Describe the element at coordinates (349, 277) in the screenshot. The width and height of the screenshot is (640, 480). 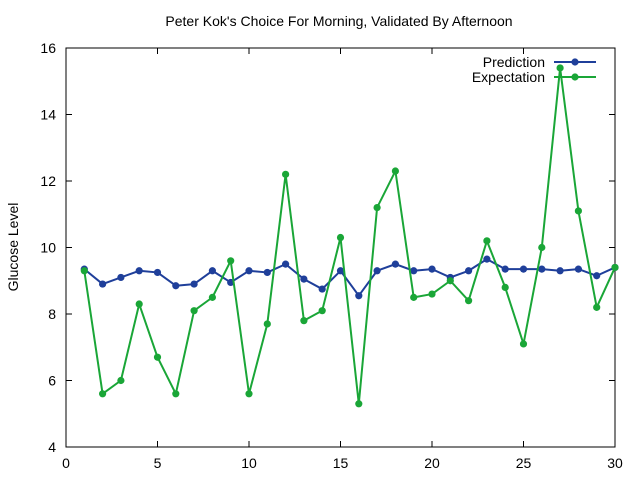
I see `series-prediction` at that location.